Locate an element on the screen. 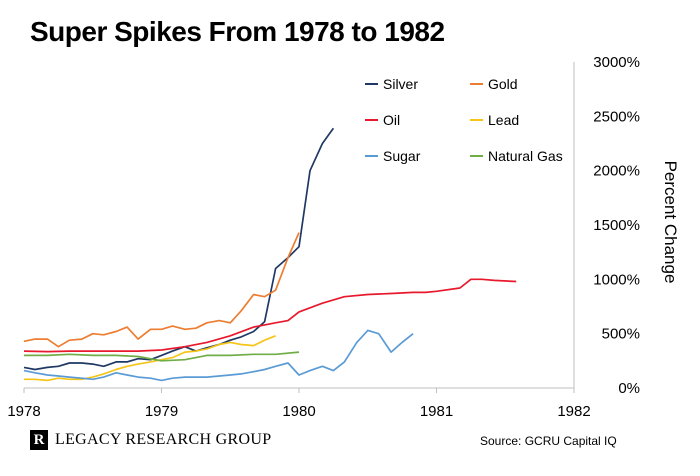 The image size is (700, 476). legend-label-sugar: Sugar is located at coordinates (402, 156).